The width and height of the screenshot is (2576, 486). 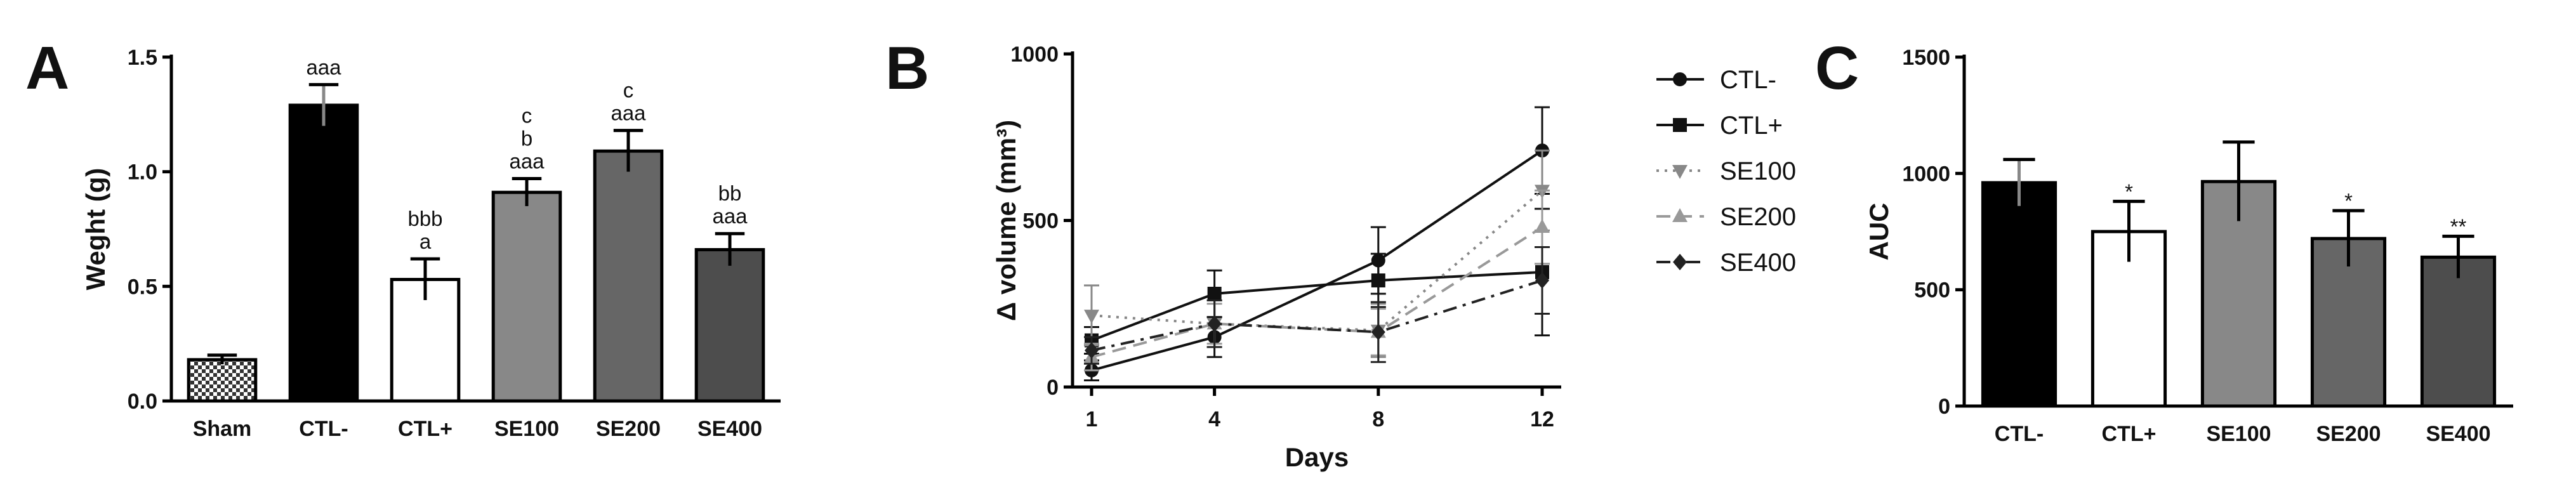 I want to click on series-ctl-, so click(x=1317, y=243).